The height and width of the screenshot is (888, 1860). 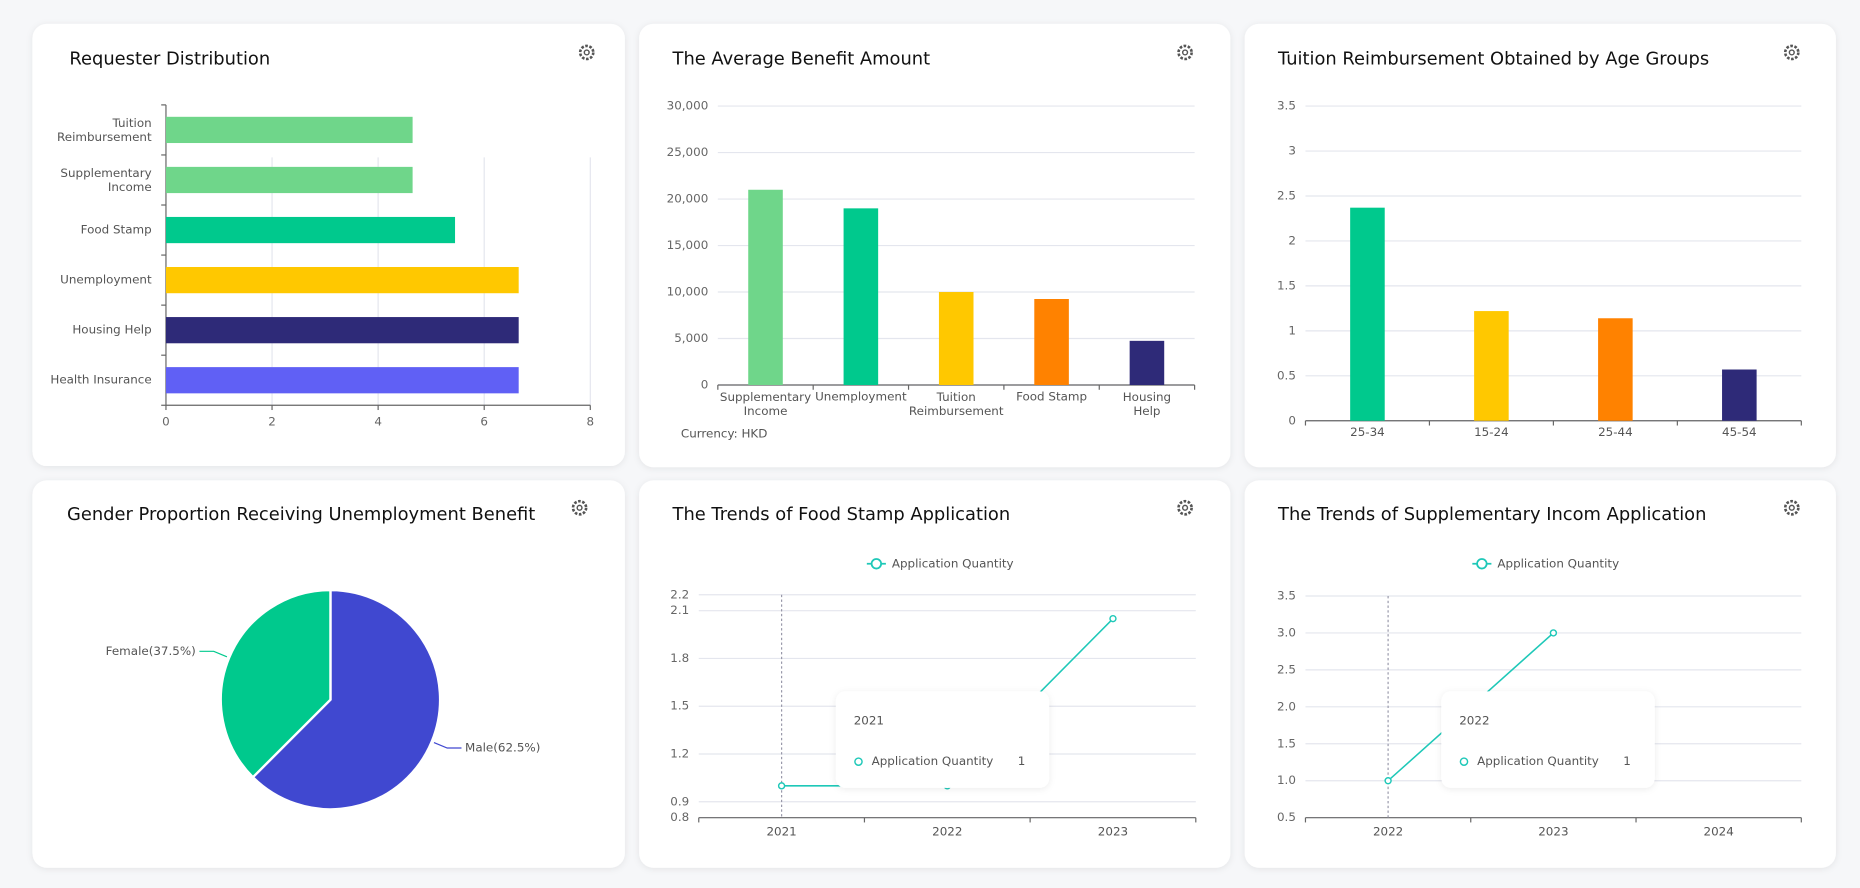 I want to click on x-tick-label: 15-24, so click(x=1491, y=432).